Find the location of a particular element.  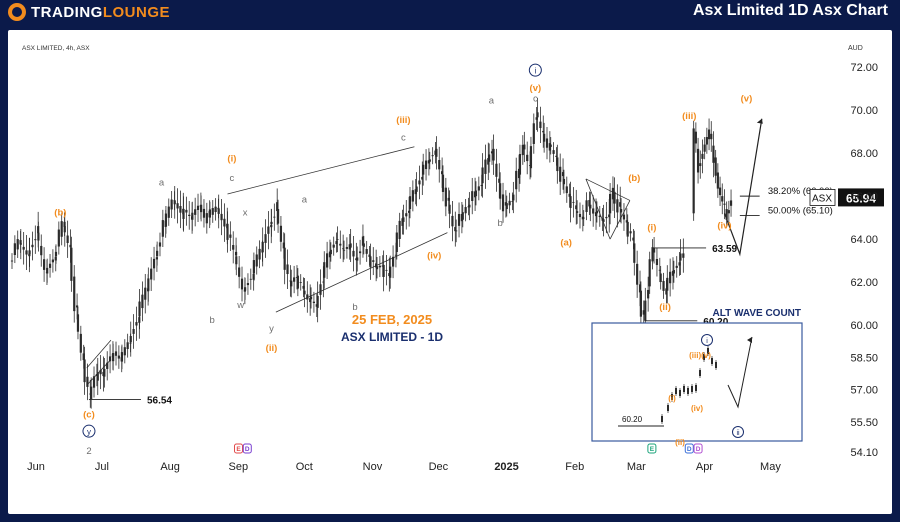

wave-label: (c) is located at coordinates (89, 414).